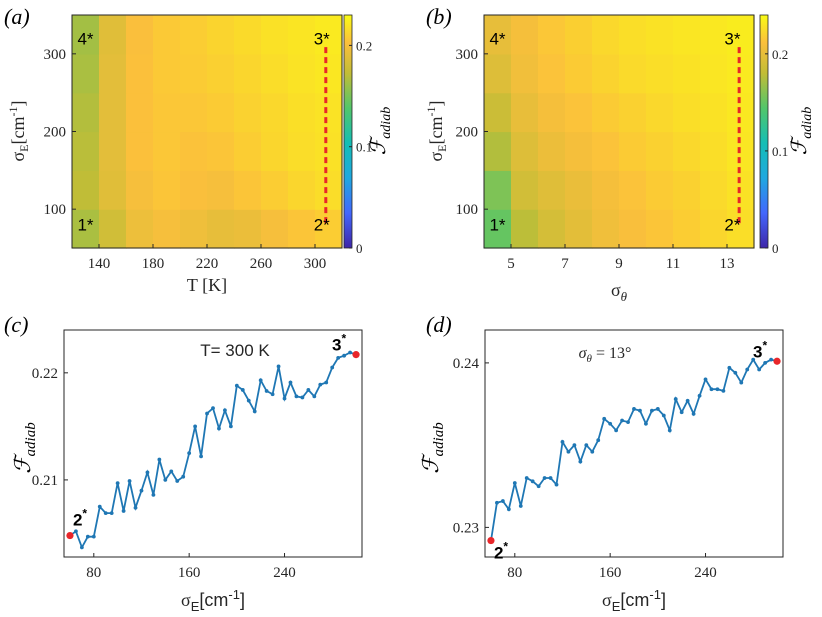 Image resolution: width=822 pixels, height=617 pixels. I want to click on panel-d-label: (d), so click(439, 324).